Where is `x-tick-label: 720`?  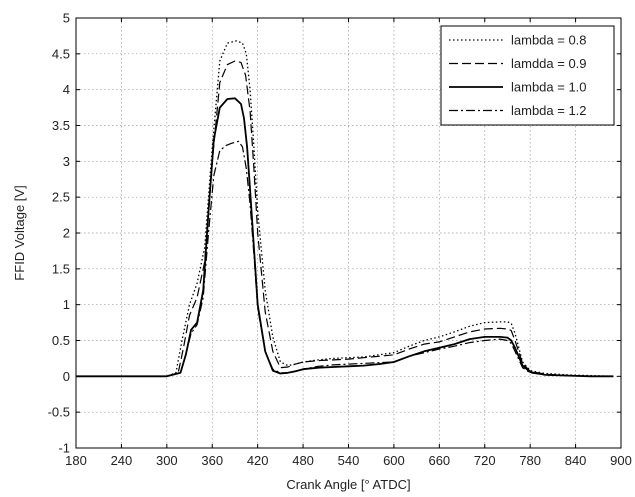
x-tick-label: 720 is located at coordinates (485, 460).